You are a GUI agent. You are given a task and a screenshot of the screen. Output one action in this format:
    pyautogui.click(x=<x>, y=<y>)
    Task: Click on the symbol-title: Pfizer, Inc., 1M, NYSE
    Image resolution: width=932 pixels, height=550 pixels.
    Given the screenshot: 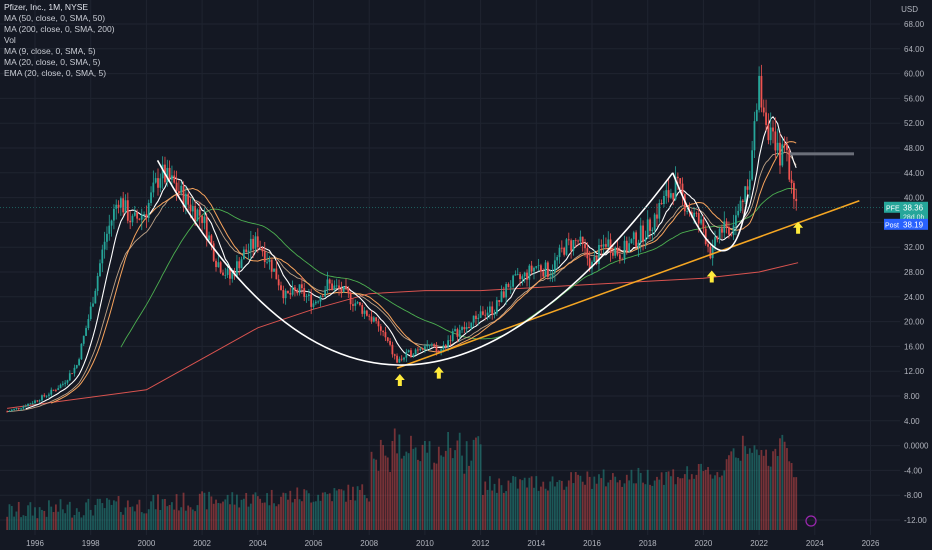 What is the action you would take?
    pyautogui.click(x=46, y=7)
    